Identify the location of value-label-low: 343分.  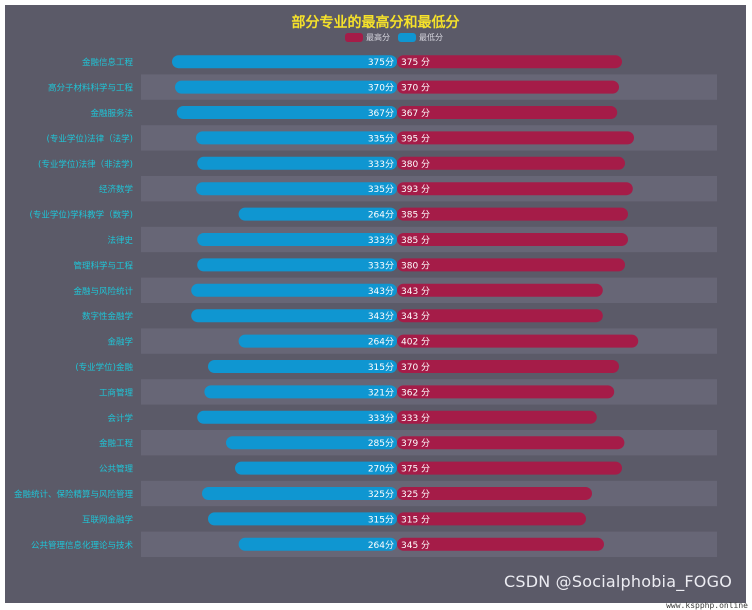
(381, 291).